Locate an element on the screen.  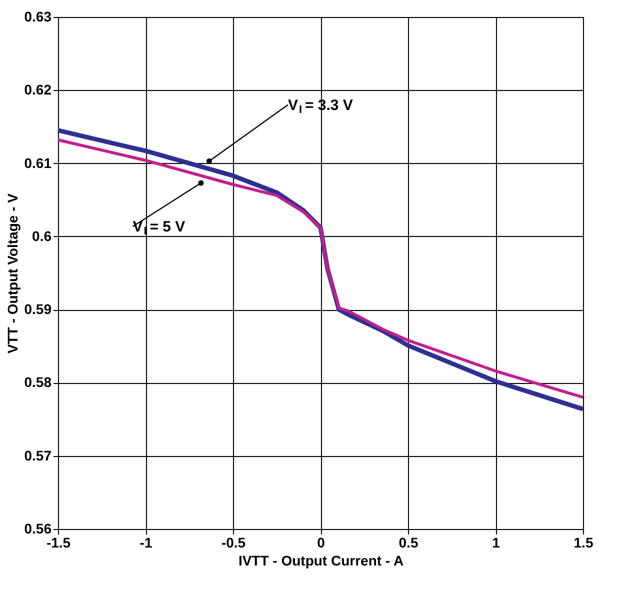
y-tick-label: 0.56 is located at coordinates (38, 528).